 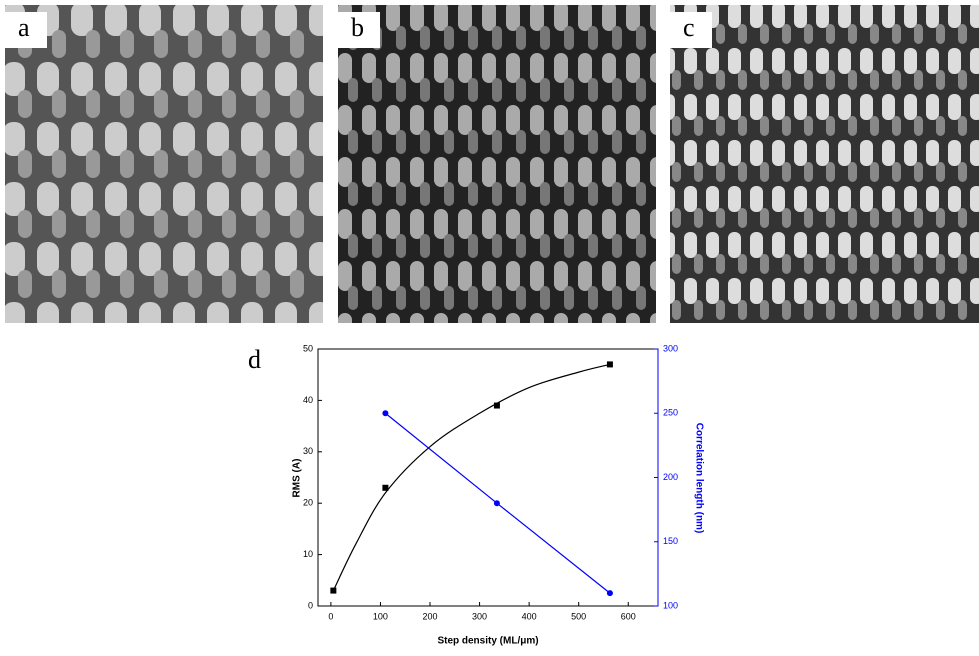 What do you see at coordinates (670, 605) in the screenshot?
I see `y2-tick-label: 100` at bounding box center [670, 605].